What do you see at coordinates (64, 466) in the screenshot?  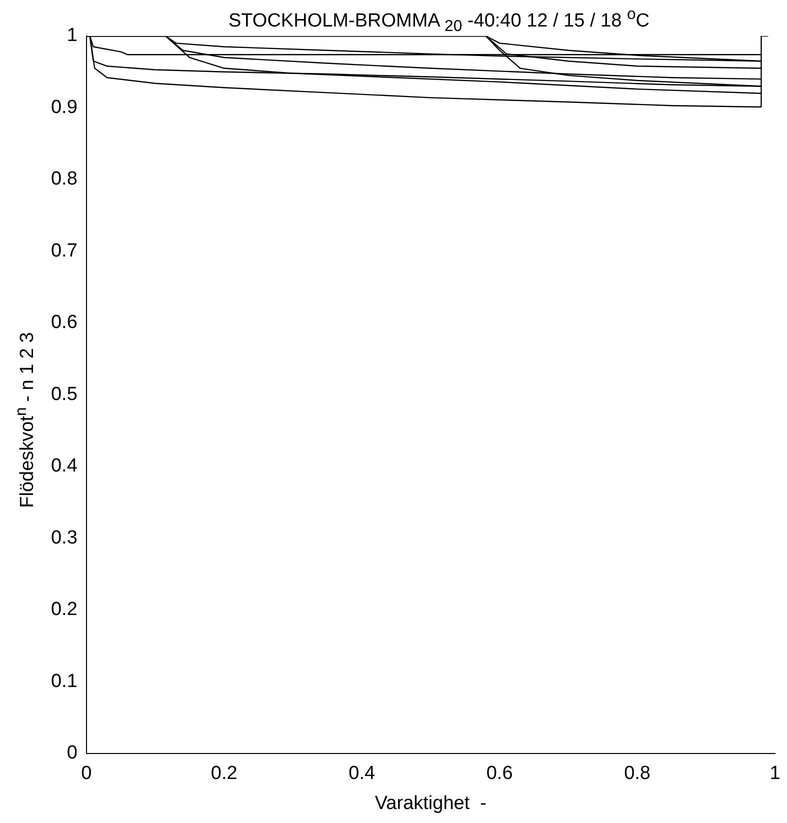 I see `y-tick-label: 0.4` at bounding box center [64, 466].